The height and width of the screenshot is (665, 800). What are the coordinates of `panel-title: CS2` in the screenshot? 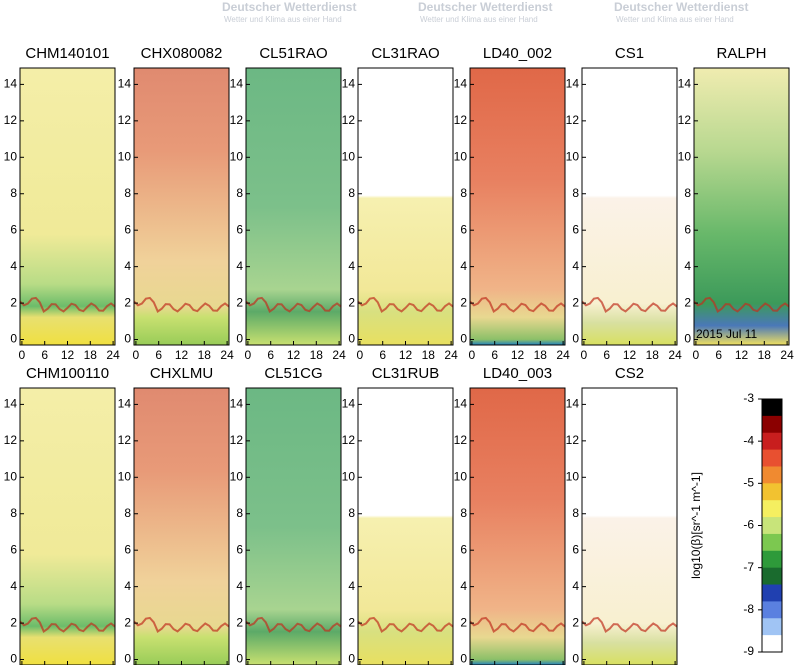 It's located at (629, 373).